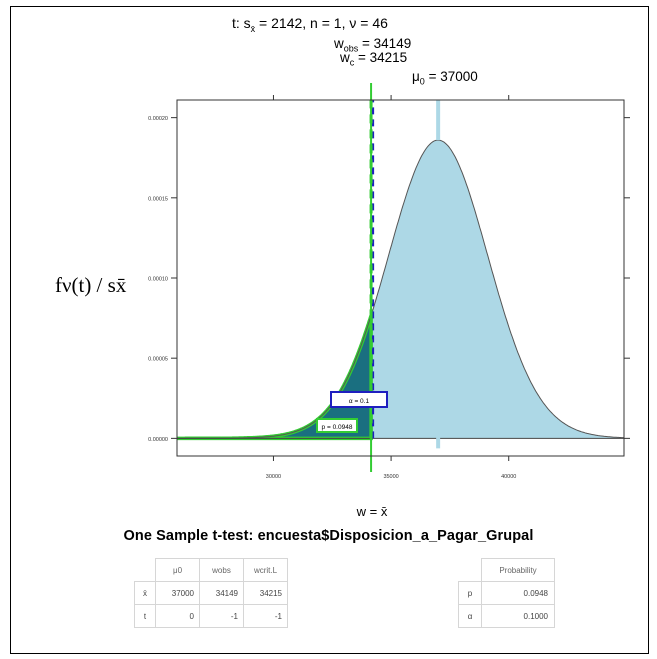 This screenshot has height=659, width=657. What do you see at coordinates (91, 285) in the screenshot?
I see `ylabel: fν(t) / sx̄` at bounding box center [91, 285].